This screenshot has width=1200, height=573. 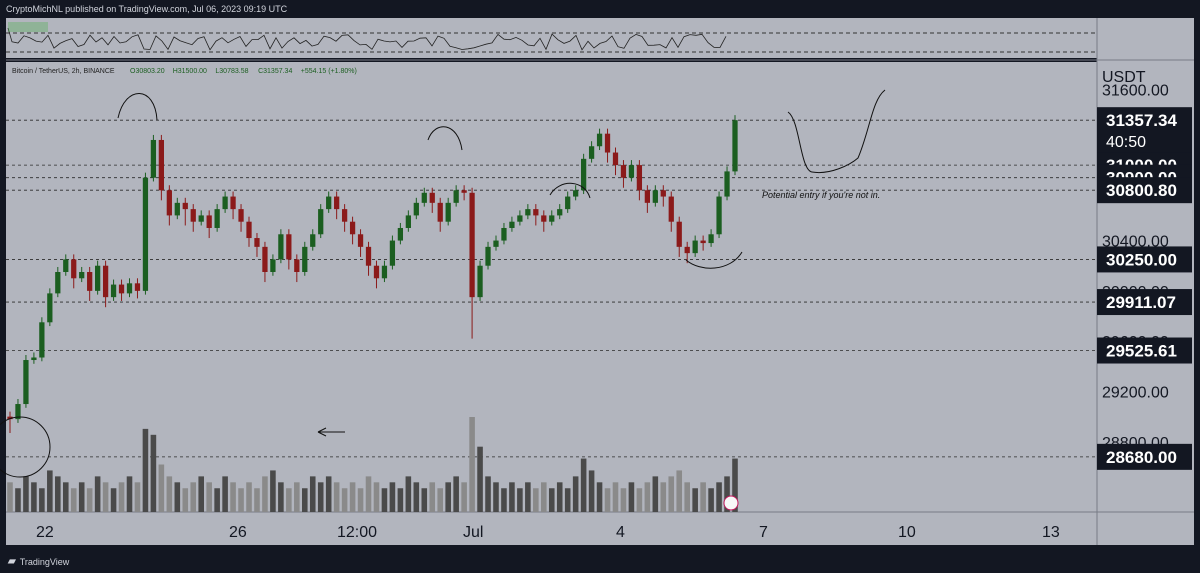 What do you see at coordinates (907, 532) in the screenshot?
I see `x-axis-tick: 10` at bounding box center [907, 532].